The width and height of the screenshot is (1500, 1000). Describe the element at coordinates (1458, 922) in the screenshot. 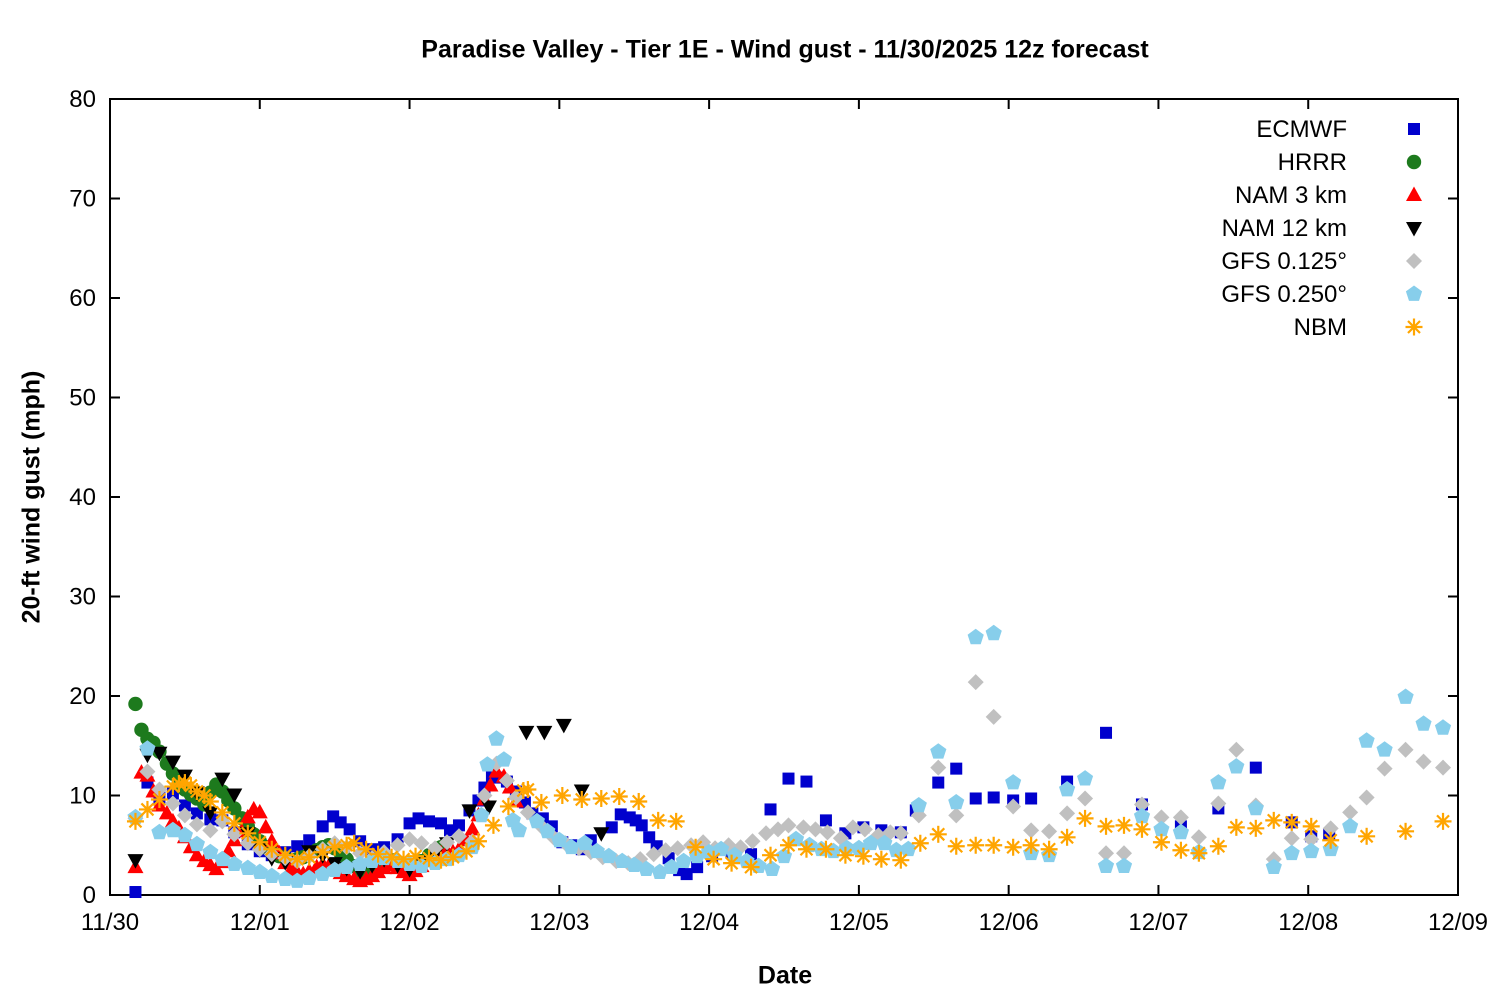

I see `x-tick-label: 12/09` at that location.